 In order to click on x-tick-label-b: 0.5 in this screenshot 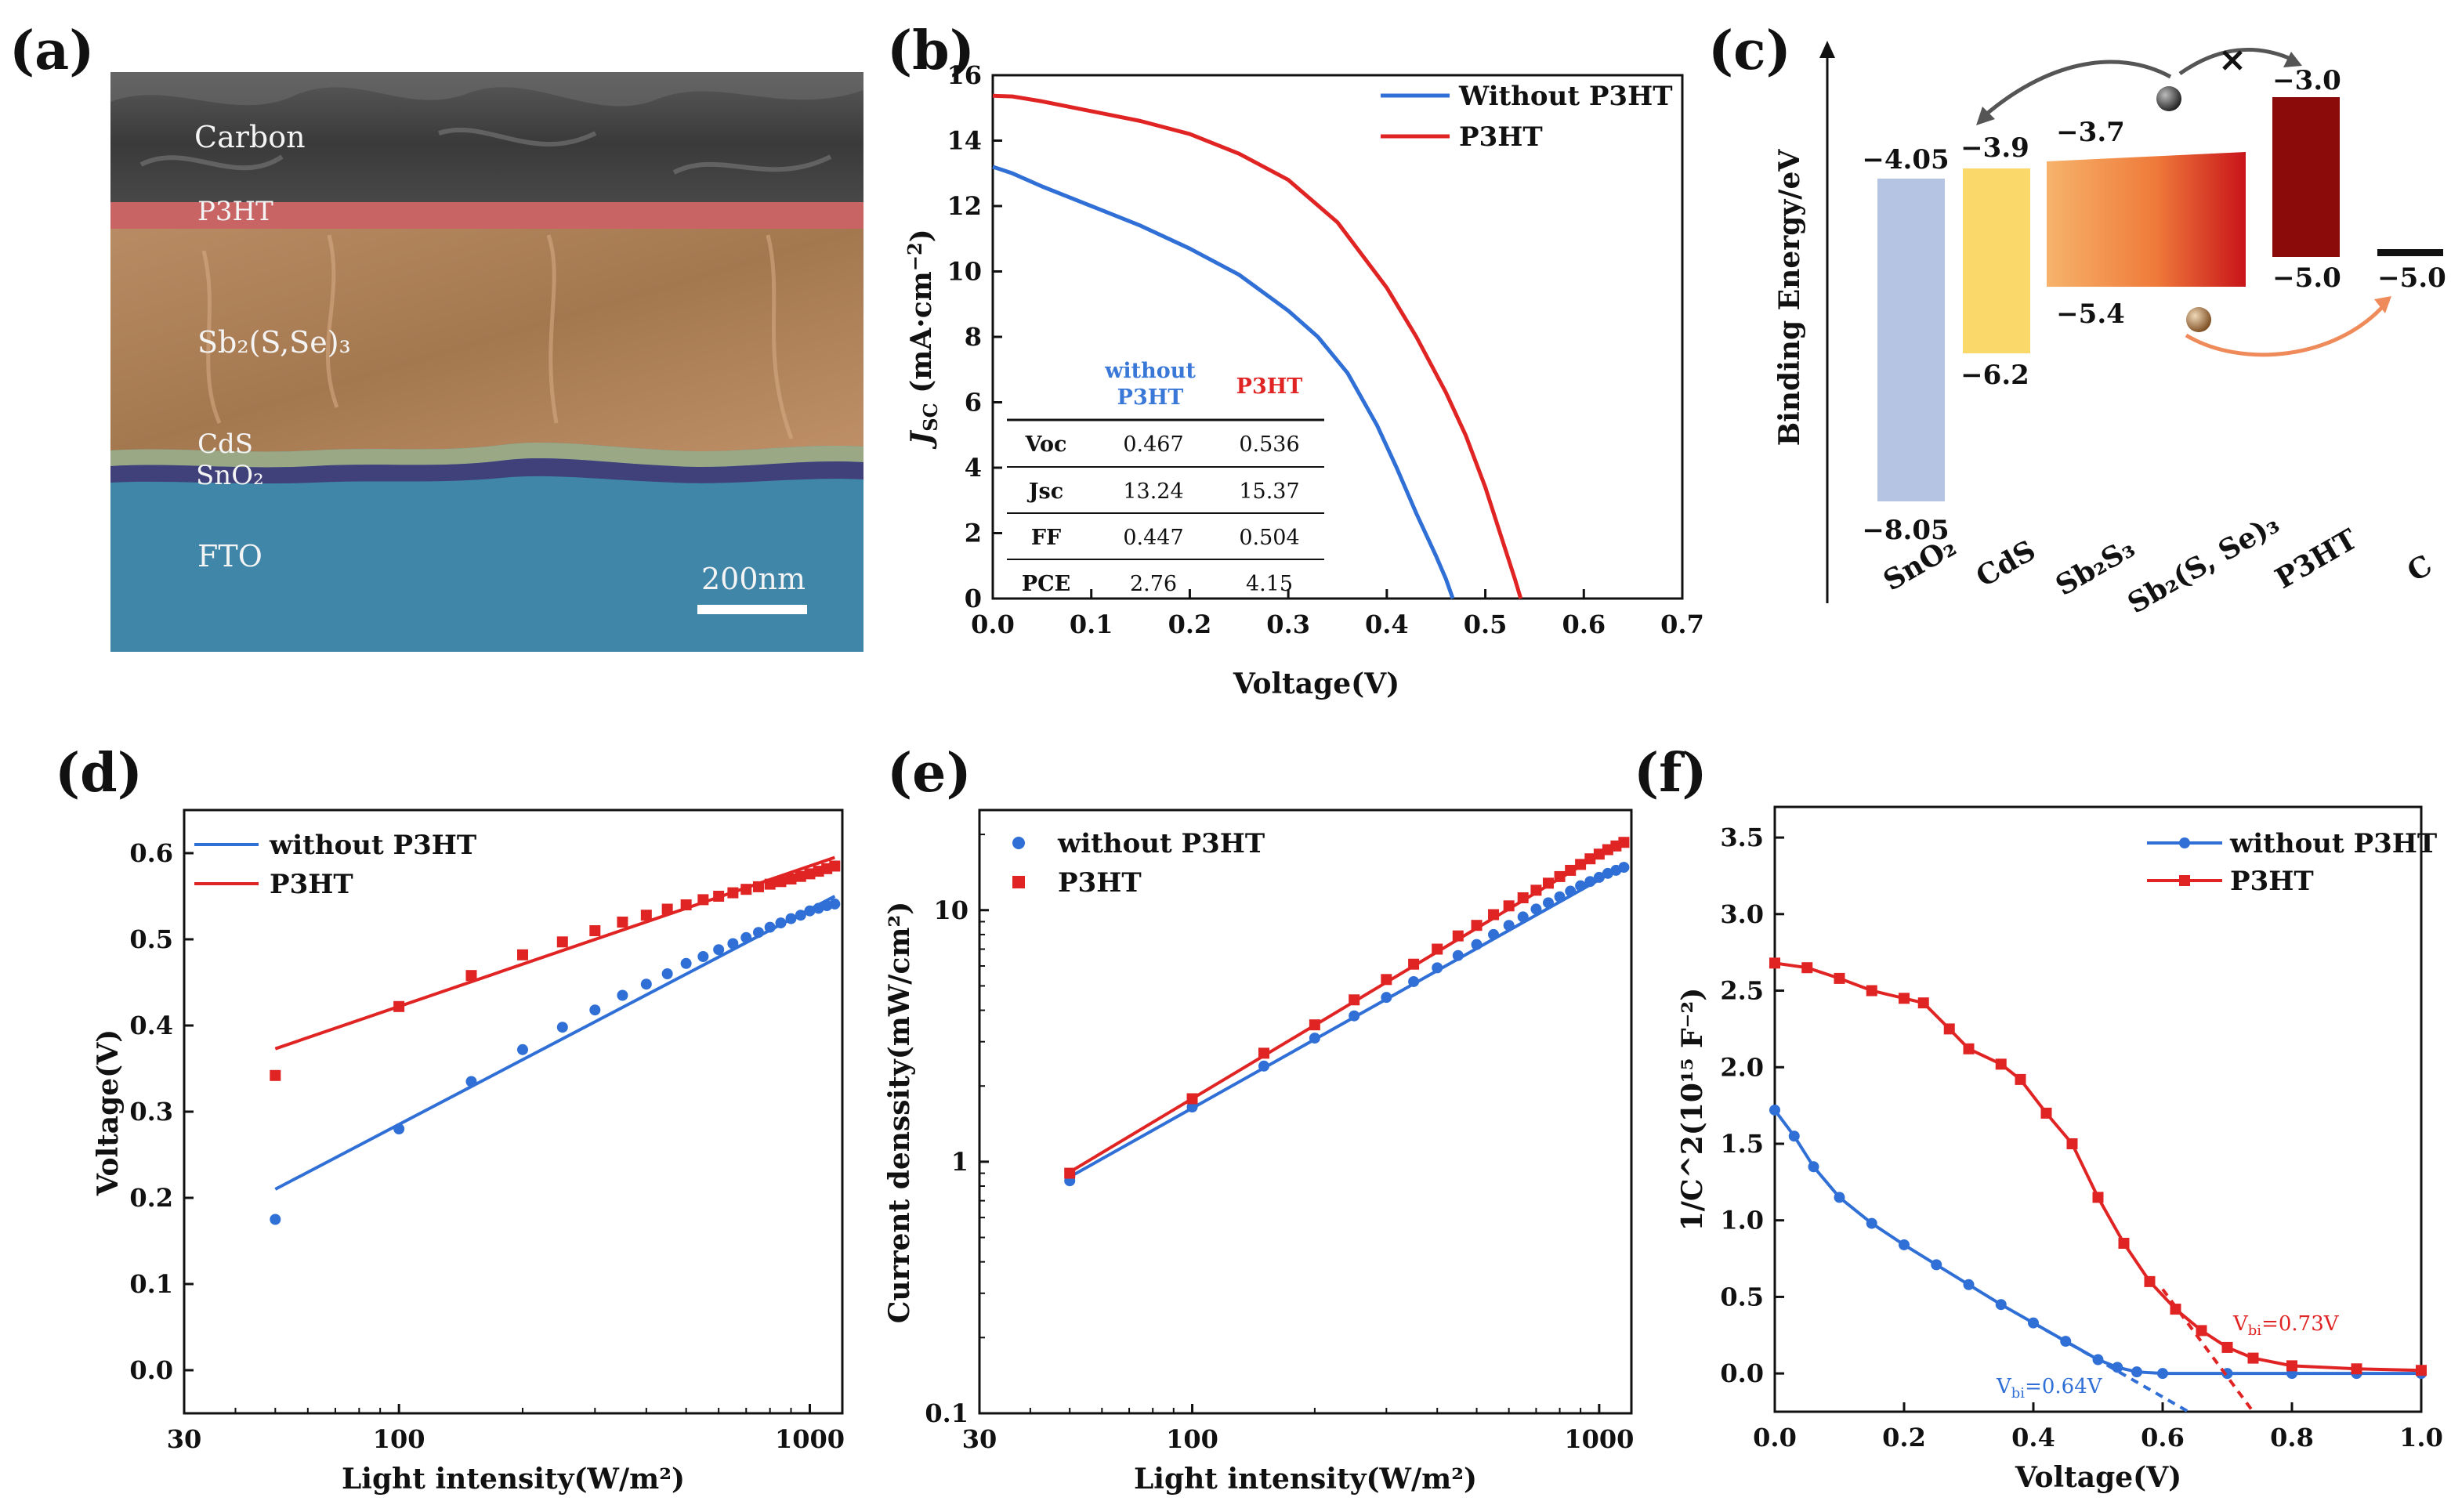, I will do `click(1486, 625)`.